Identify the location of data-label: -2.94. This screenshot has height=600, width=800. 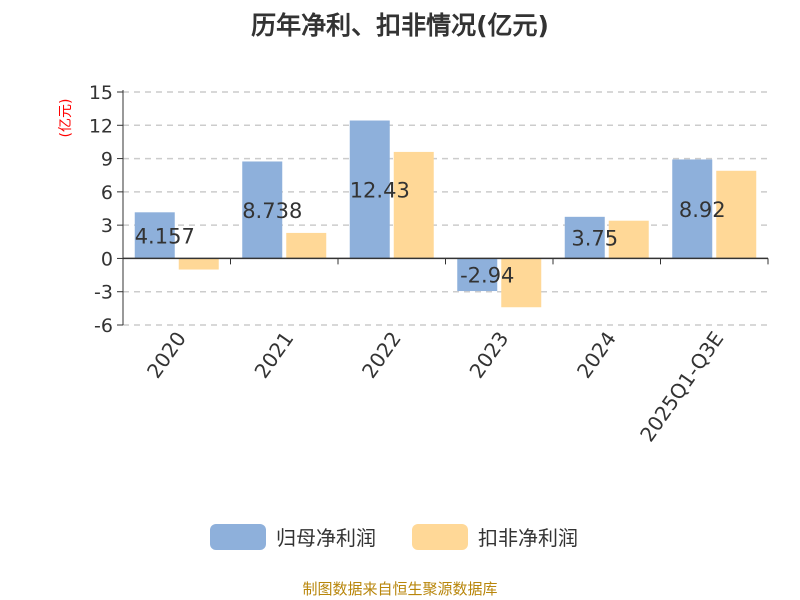
(487, 276).